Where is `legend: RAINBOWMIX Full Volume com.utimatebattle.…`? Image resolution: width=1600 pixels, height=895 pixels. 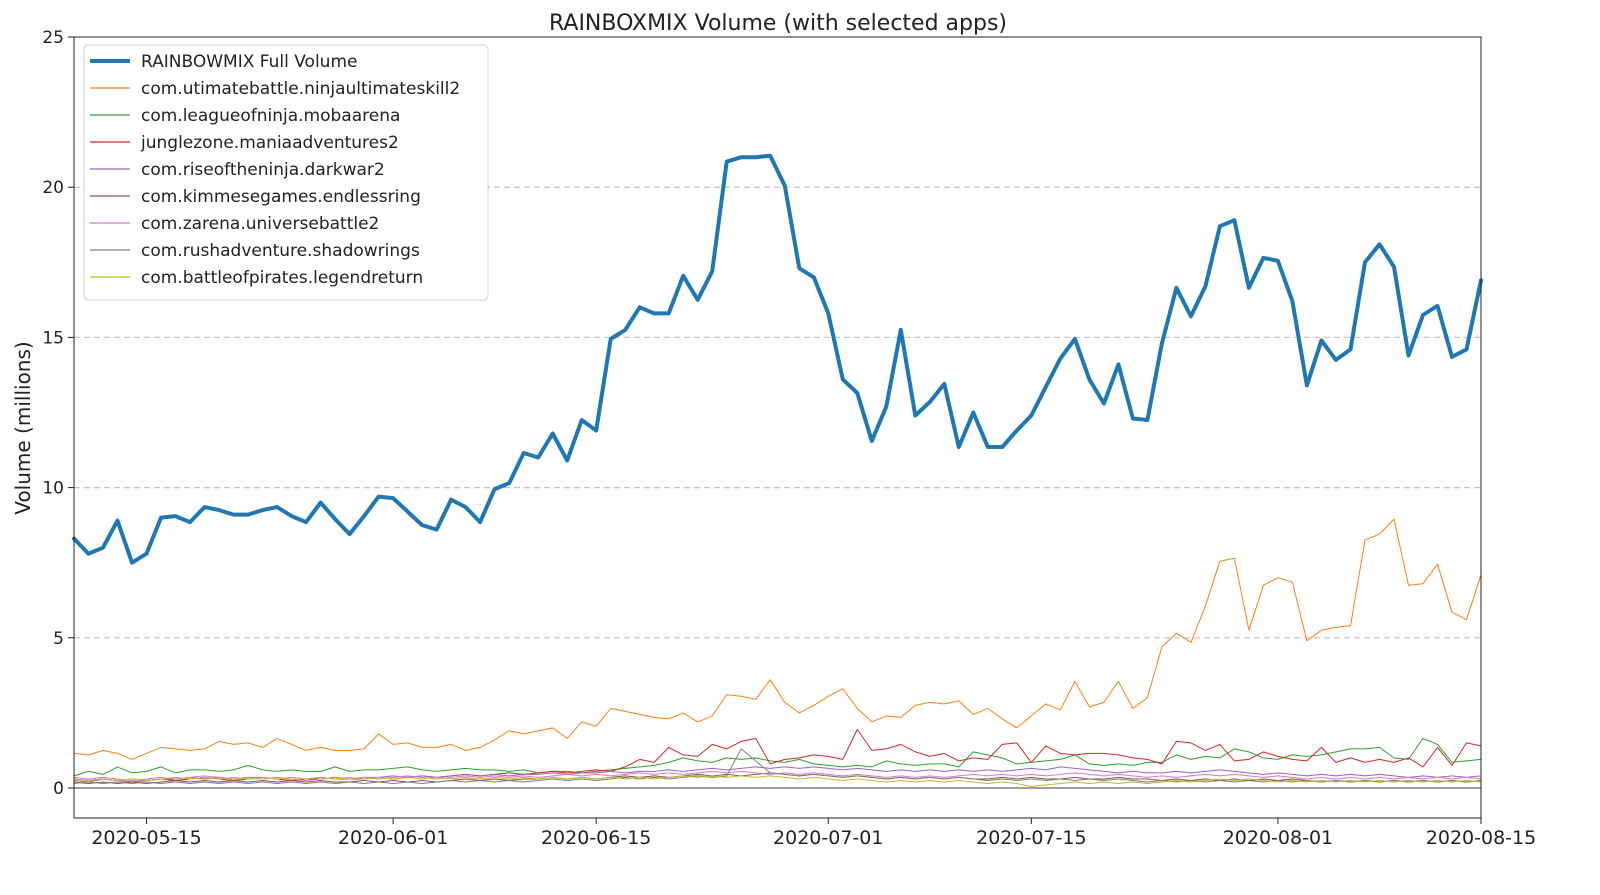
legend: RAINBOWMIX Full Volume com.utimatebattle.… is located at coordinates (286, 172).